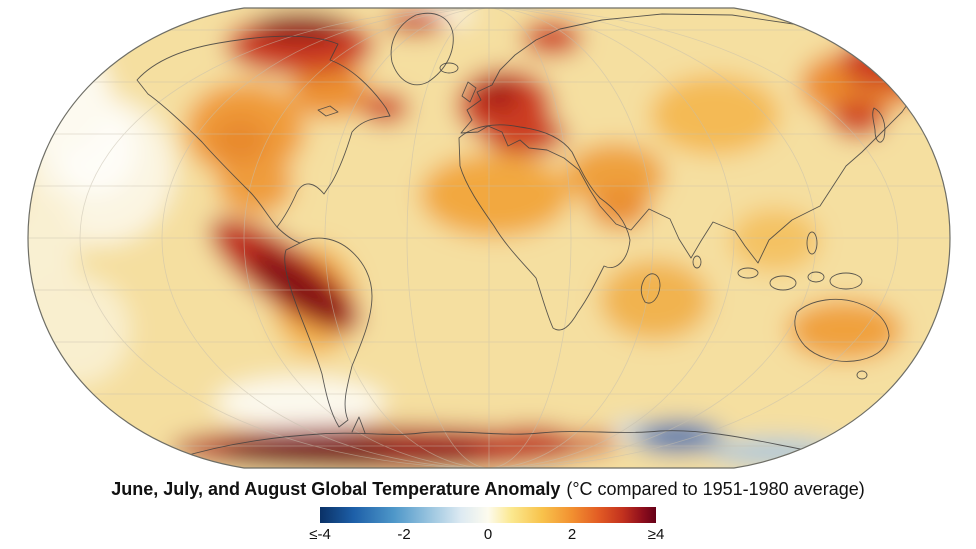 Image resolution: width=976 pixels, height=549 pixels. What do you see at coordinates (488, 515) in the screenshot?
I see `colorbar-gradient` at bounding box center [488, 515].